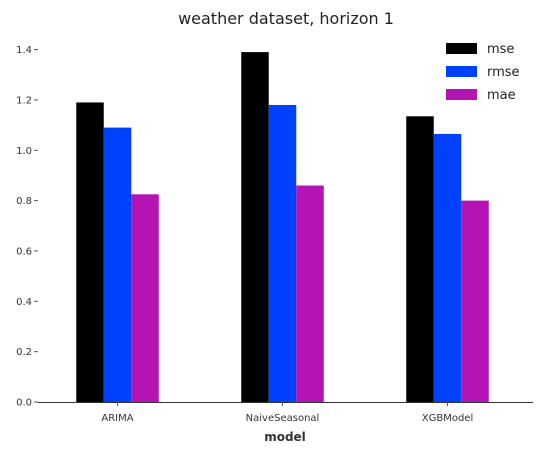 The width and height of the screenshot is (544, 454). I want to click on bar-rmse-xgbmodel, so click(447, 267).